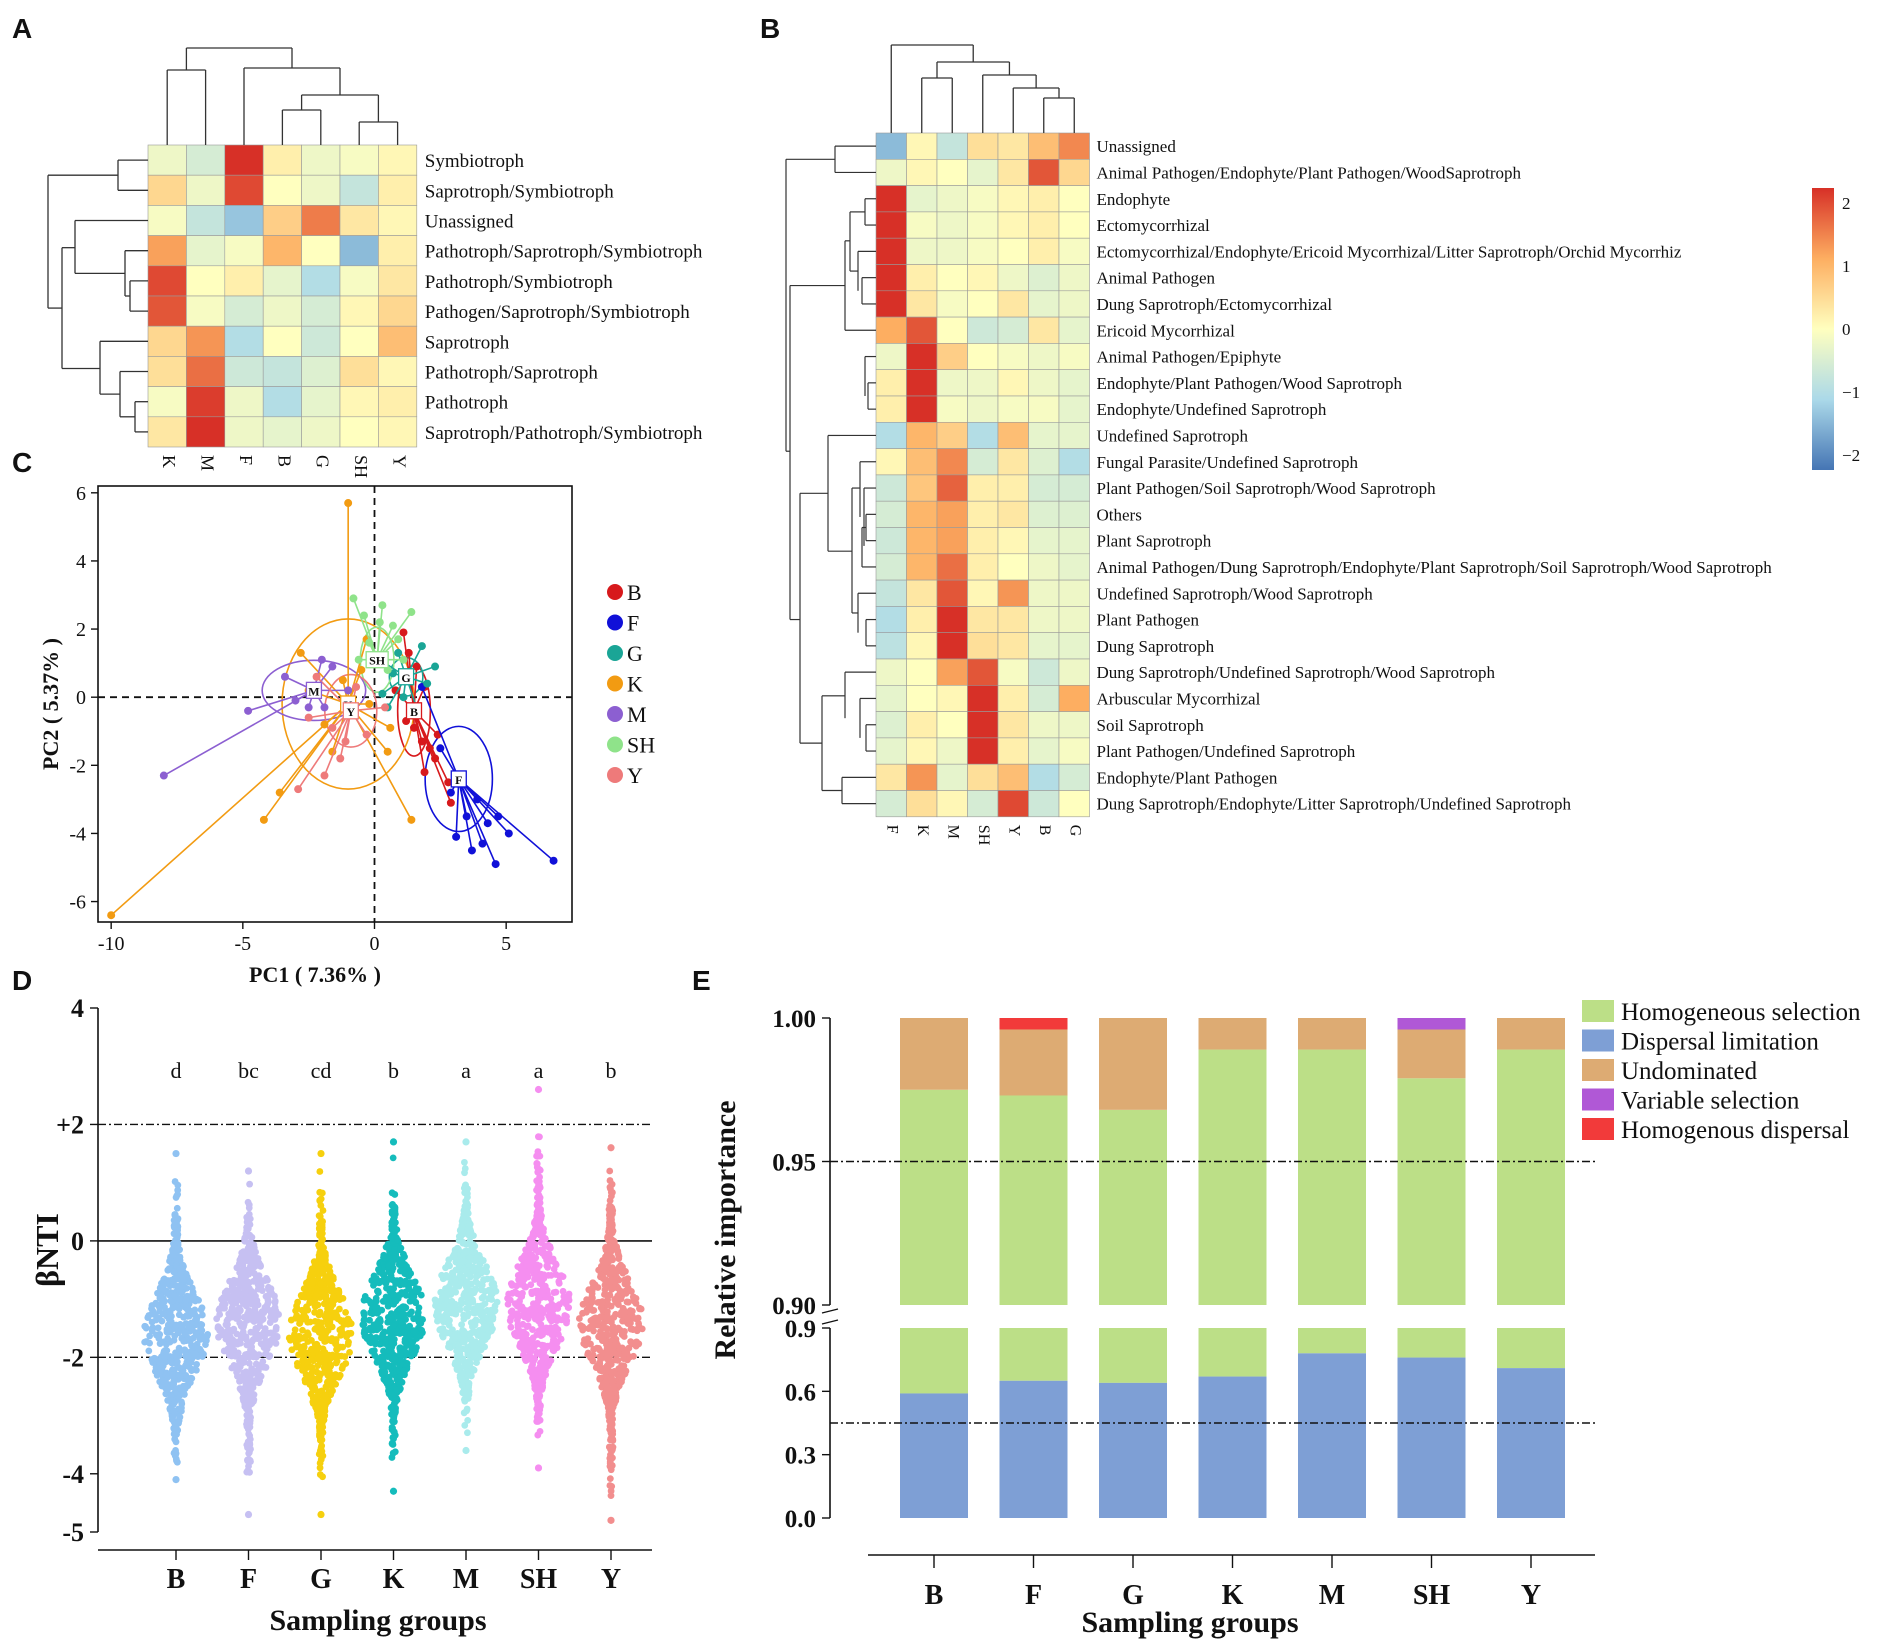 This screenshot has width=1904, height=1642. I want to click on colorbar-tick-label: 0, so click(1846, 329).